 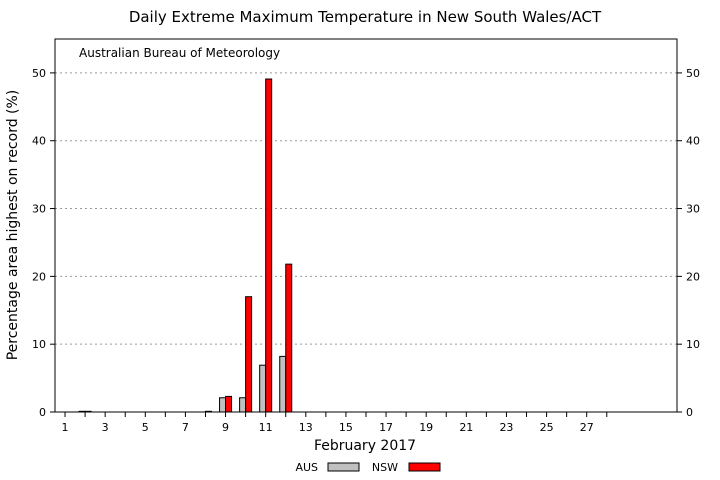 What do you see at coordinates (306, 467) in the screenshot?
I see `legend-label-aus: AUS` at bounding box center [306, 467].